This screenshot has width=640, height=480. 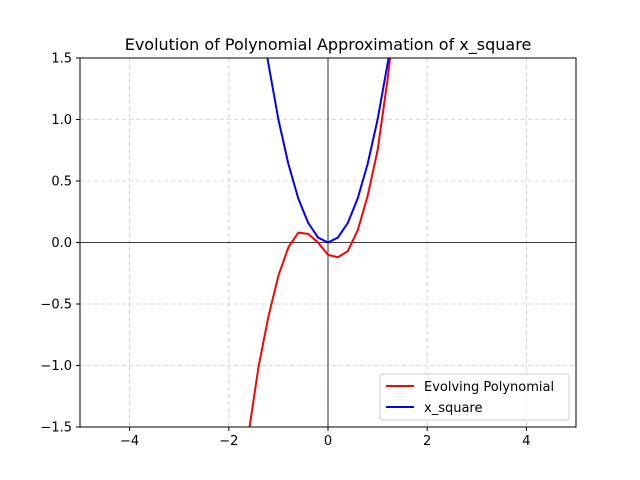 What do you see at coordinates (61, 120) in the screenshot?
I see `y-tick-label: 1.0` at bounding box center [61, 120].